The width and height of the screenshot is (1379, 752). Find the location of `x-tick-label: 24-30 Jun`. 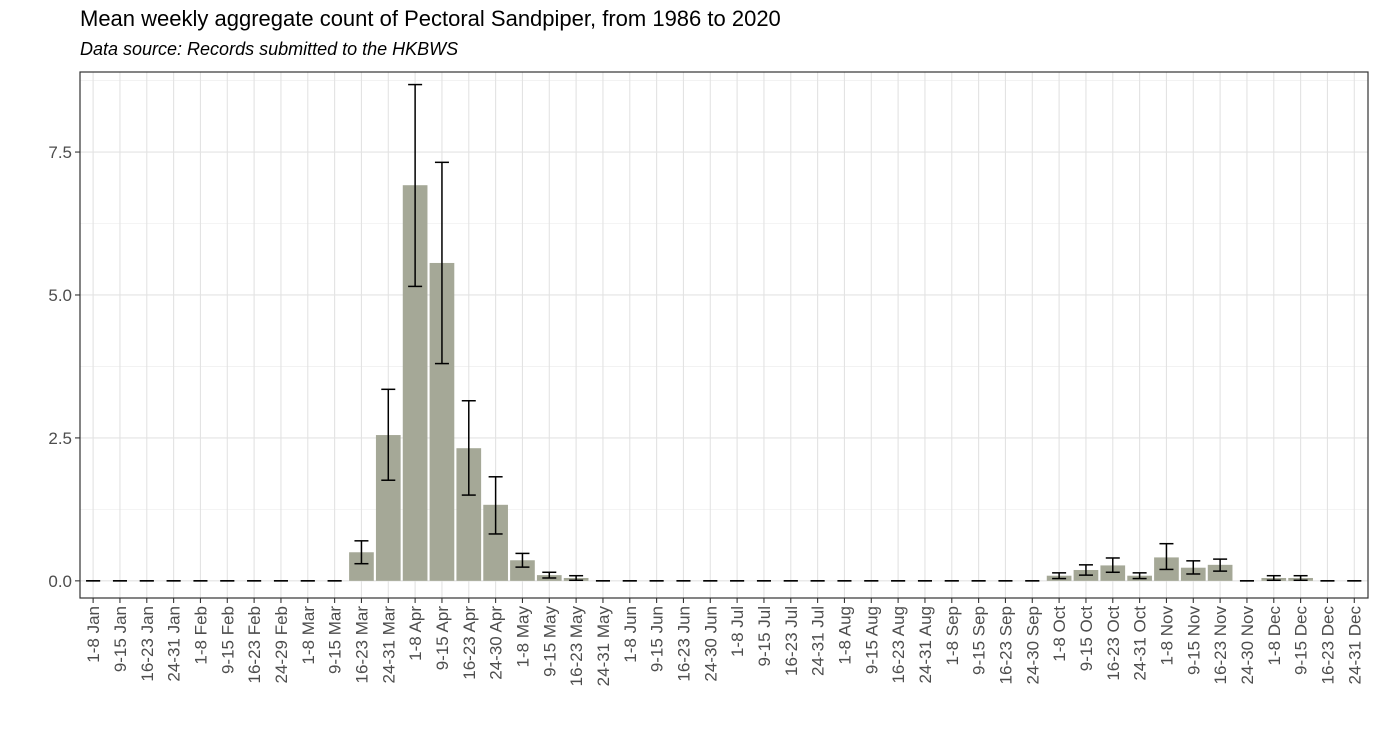

x-tick-label: 24-30 Jun is located at coordinates (710, 644).